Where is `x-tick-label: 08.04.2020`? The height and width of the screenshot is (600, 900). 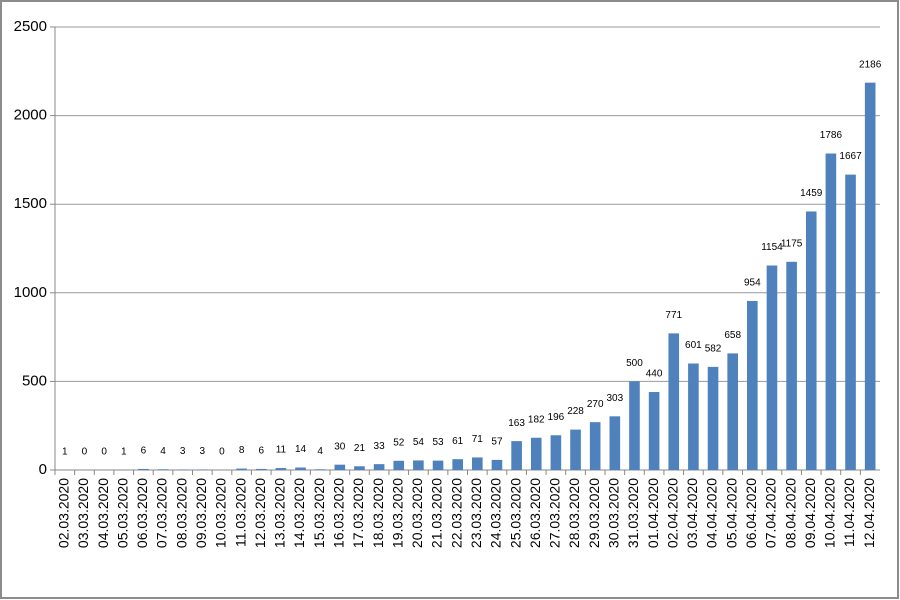
x-tick-label: 08.04.2020 is located at coordinates (790, 513).